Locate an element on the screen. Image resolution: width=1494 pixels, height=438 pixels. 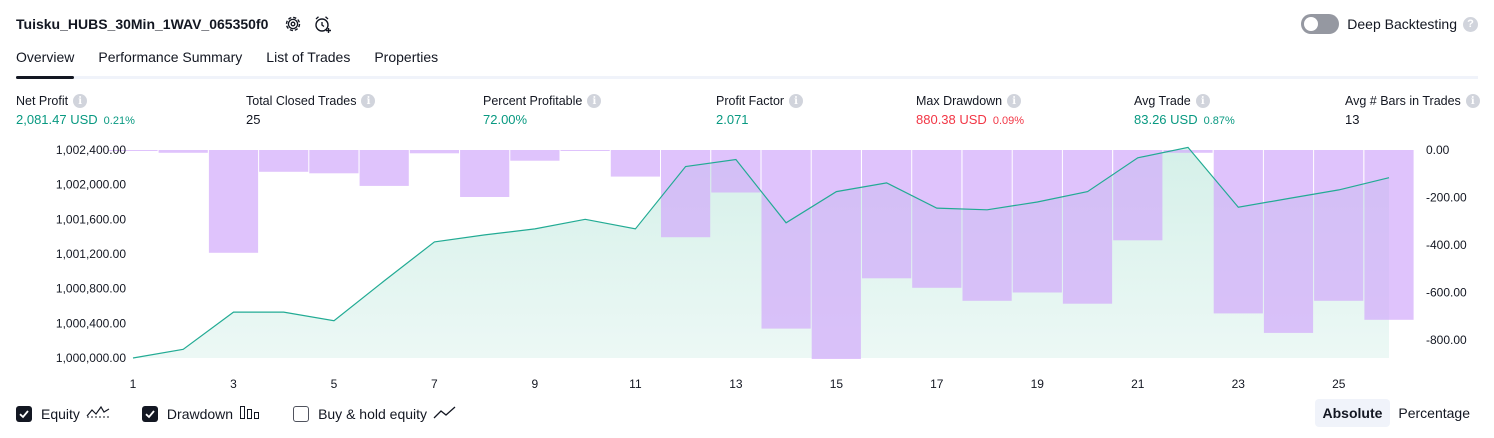
metric-value: 25 is located at coordinates (253, 119).